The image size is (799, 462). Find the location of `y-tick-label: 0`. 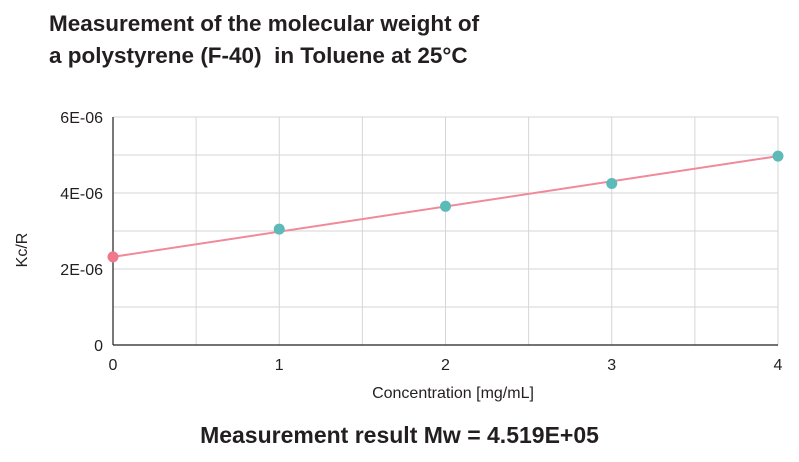

y-tick-label: 0 is located at coordinates (98, 346).